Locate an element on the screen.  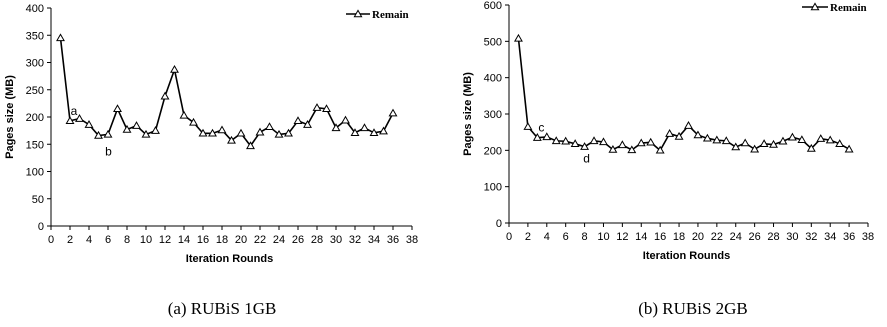
point-annotation: c is located at coordinates (541, 128).